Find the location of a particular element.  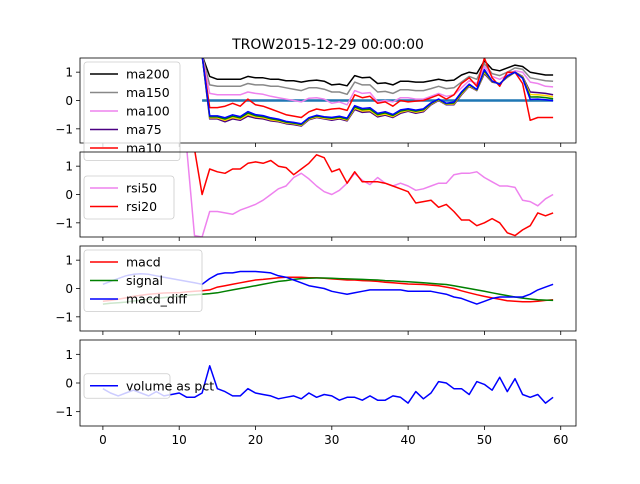

legend: macd signal macd_diff is located at coordinates (143, 280).